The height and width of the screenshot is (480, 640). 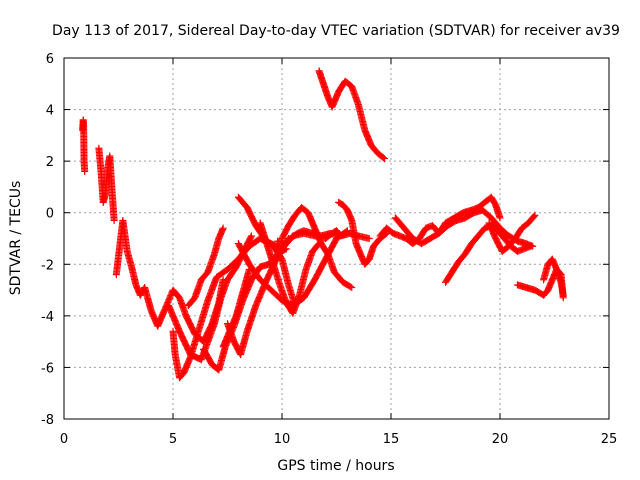 What do you see at coordinates (47, 265) in the screenshot?
I see `y-tick-label: -2` at bounding box center [47, 265].